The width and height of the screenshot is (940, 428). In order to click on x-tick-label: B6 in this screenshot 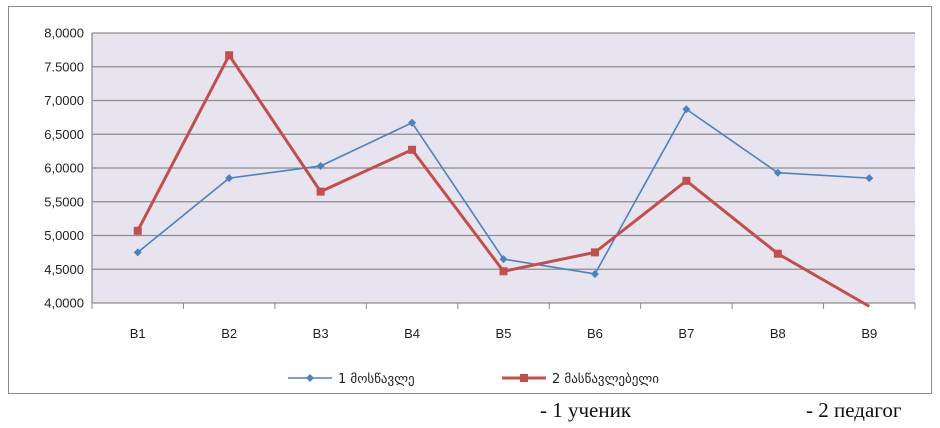, I will do `click(595, 333)`.